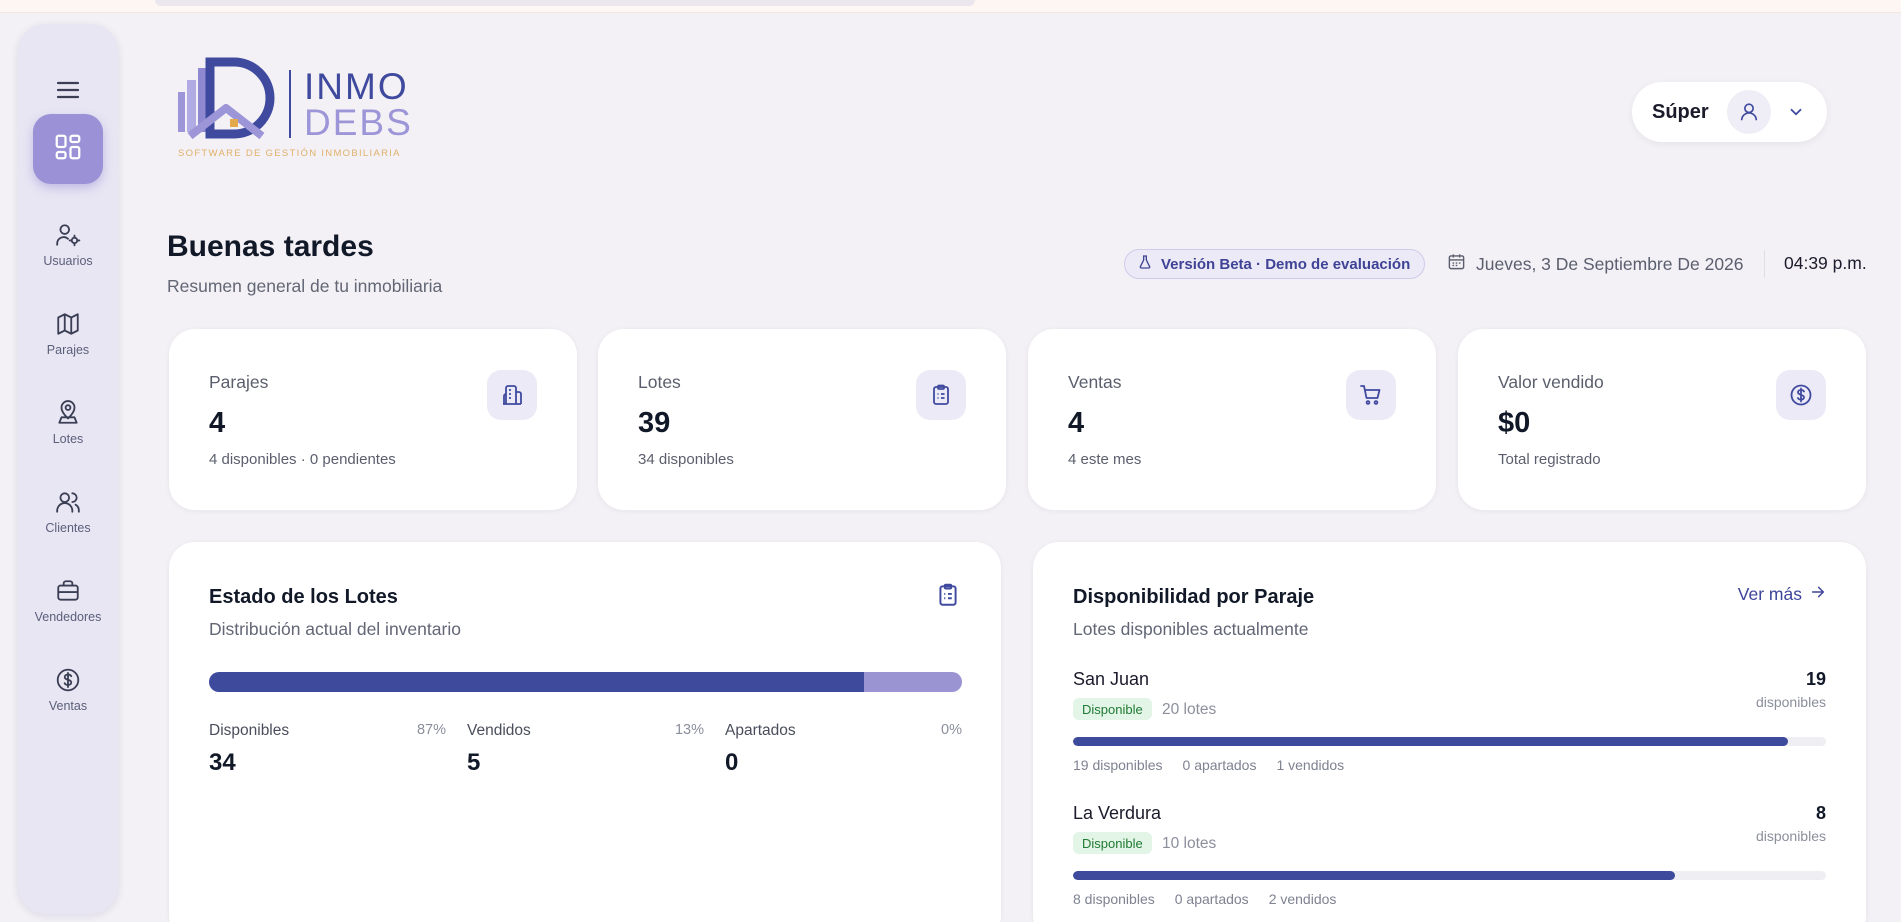 This screenshot has width=1901, height=922. I want to click on stat-card-parajes: Parajes 4 4 disponibles · 0 pendientes, so click(373, 419).